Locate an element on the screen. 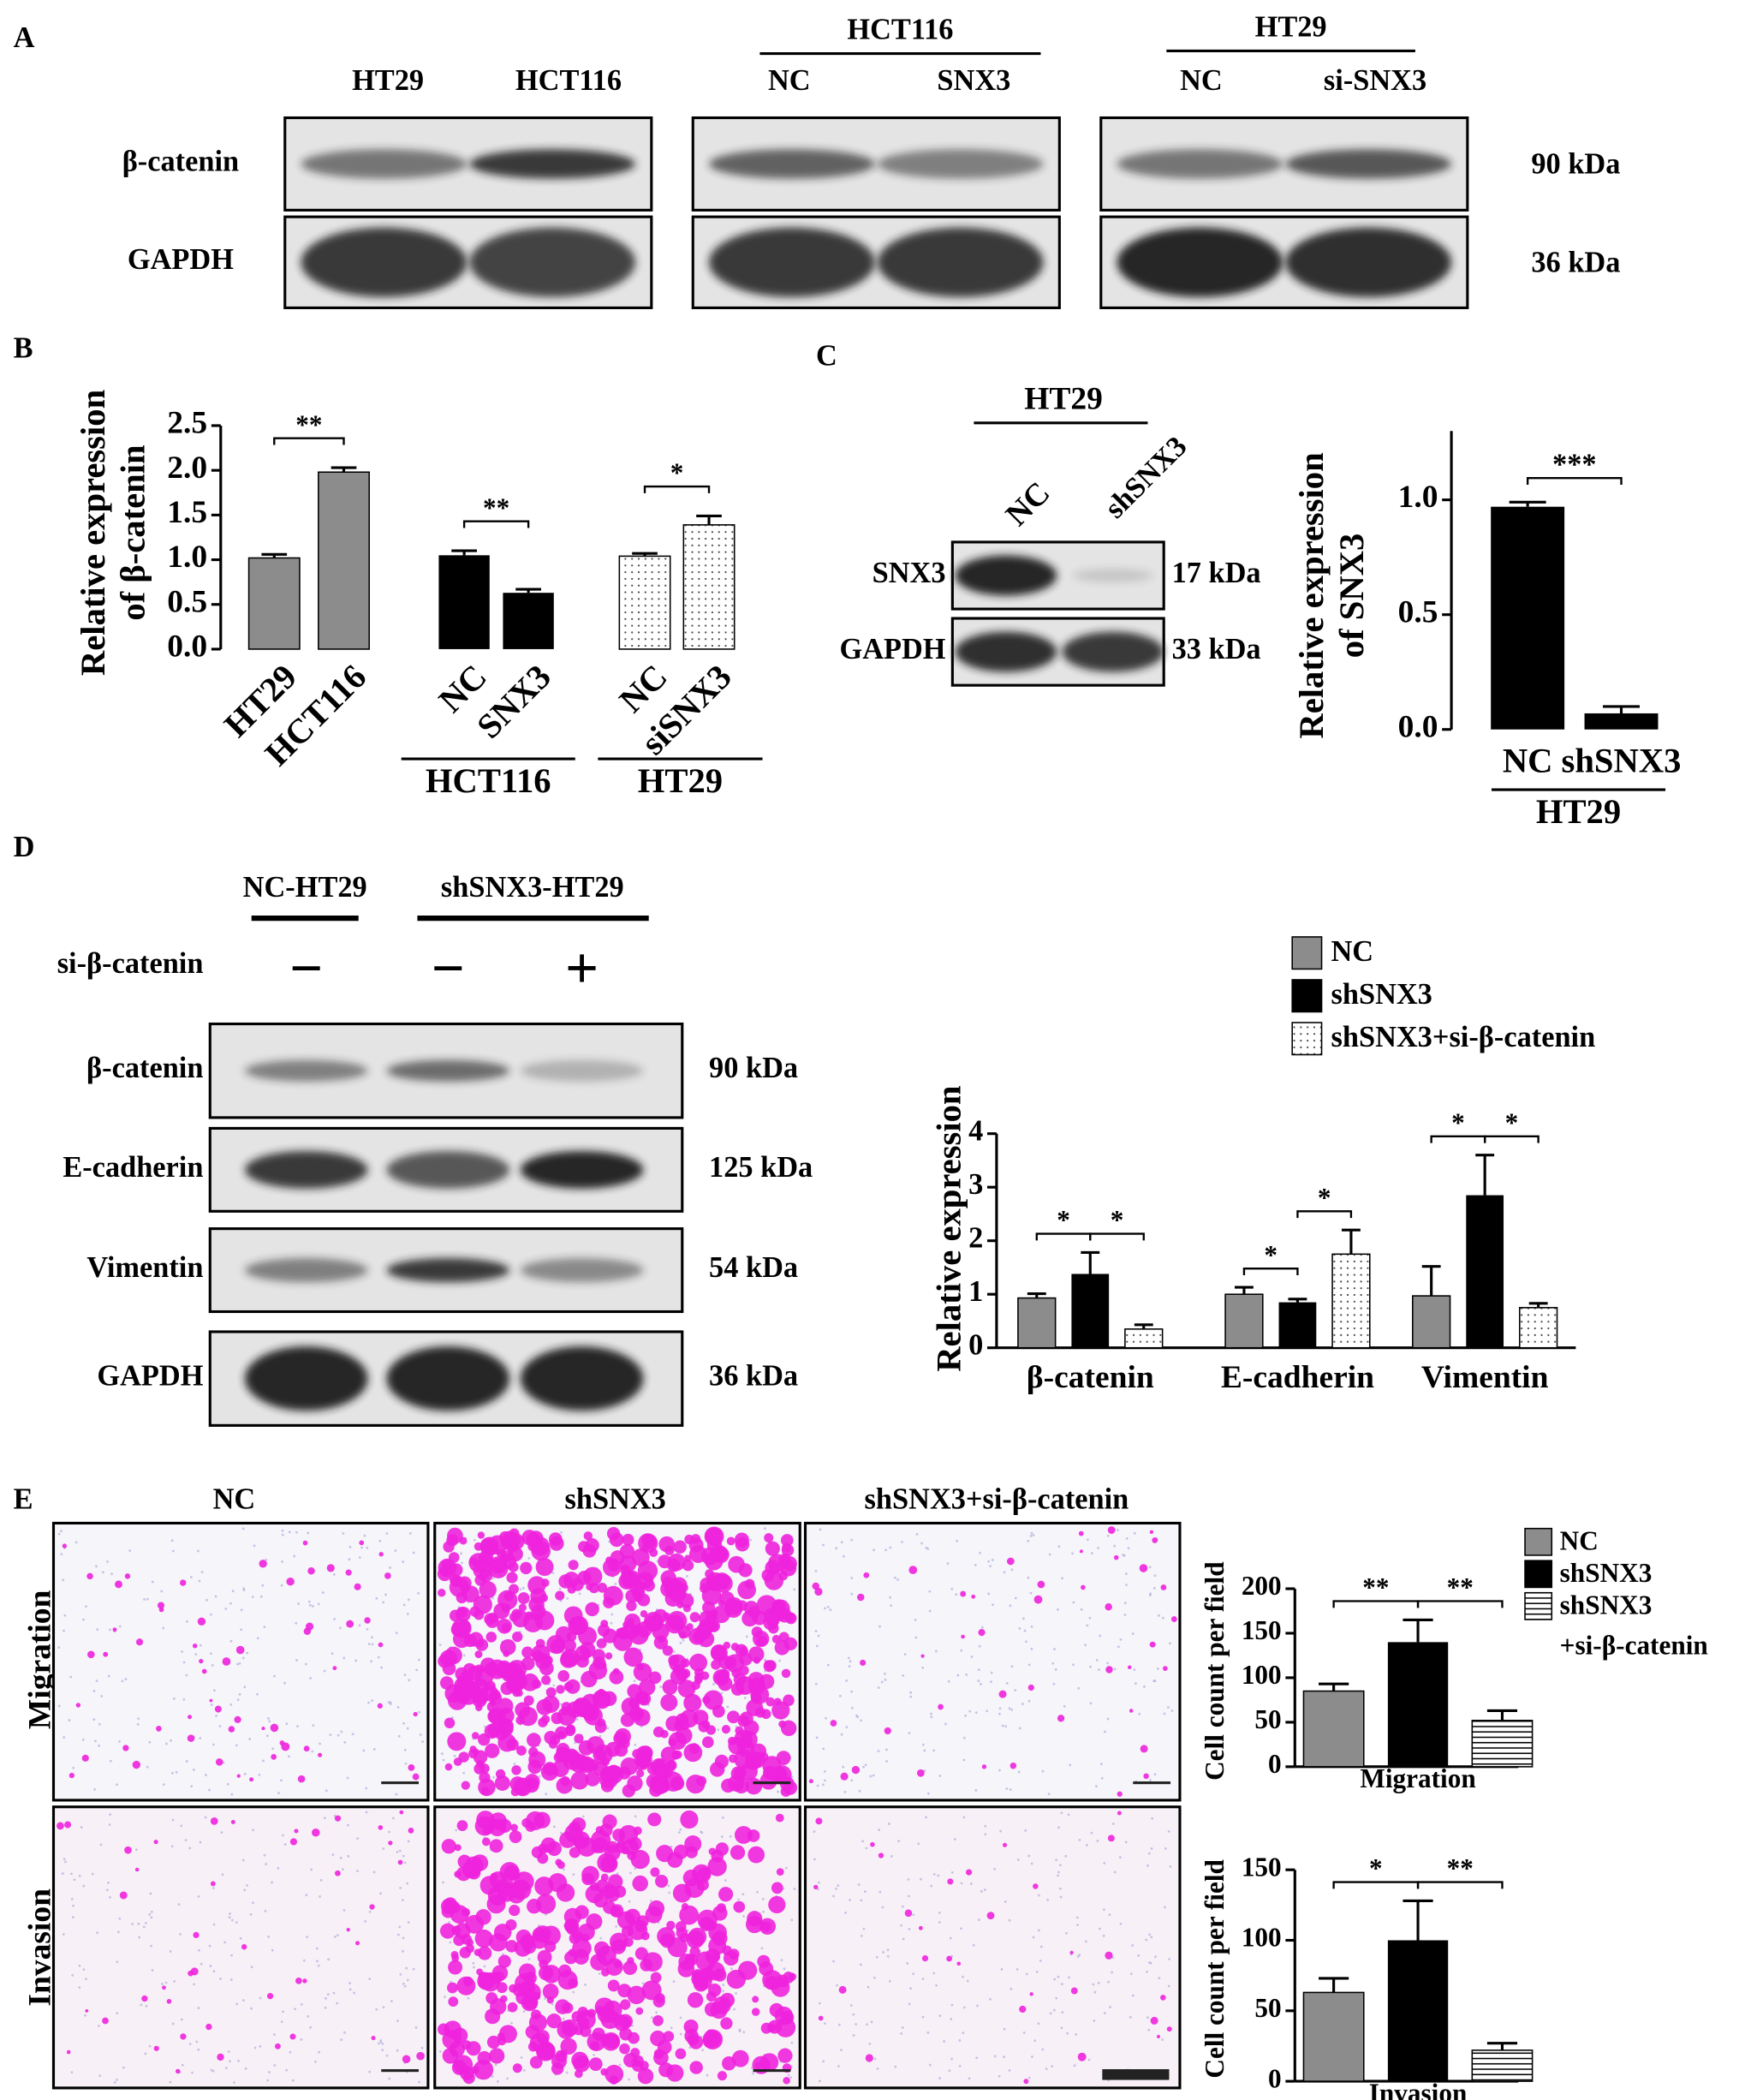  column-label: NC is located at coordinates (234, 1499).